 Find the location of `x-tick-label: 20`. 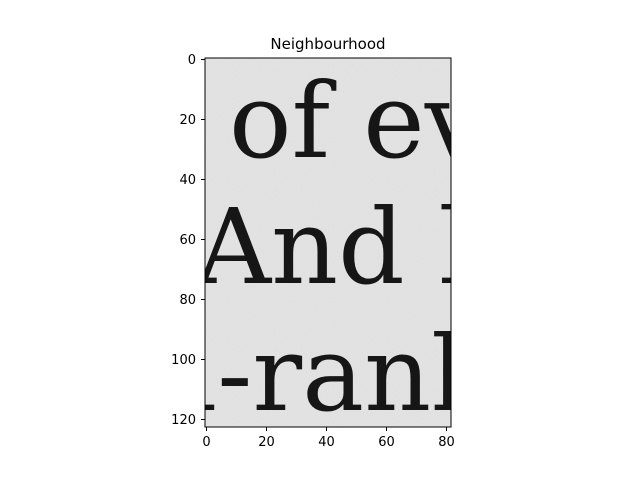

x-tick-label: 20 is located at coordinates (266, 442).